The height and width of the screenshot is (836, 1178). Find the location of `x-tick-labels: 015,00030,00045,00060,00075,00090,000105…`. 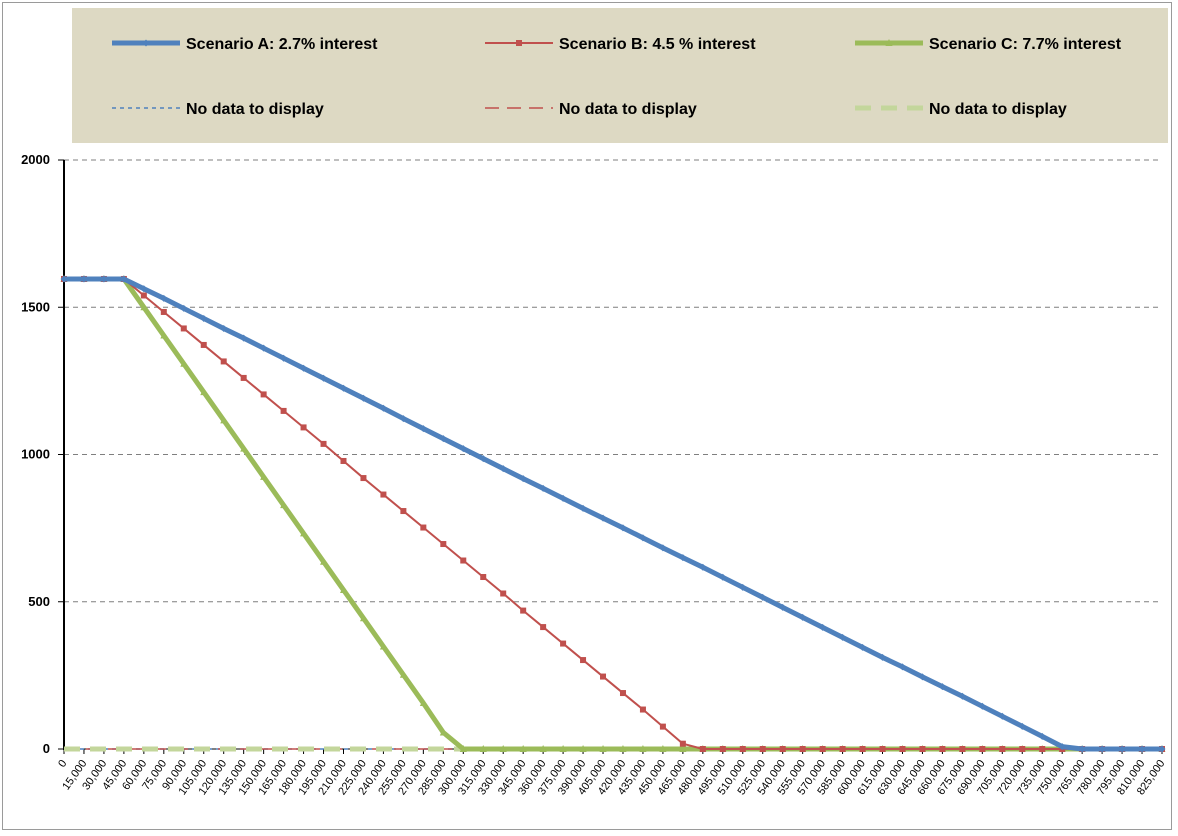

x-tick-labels: 015,00030,00045,00060,00075,00090,000105… is located at coordinates (611, 773).